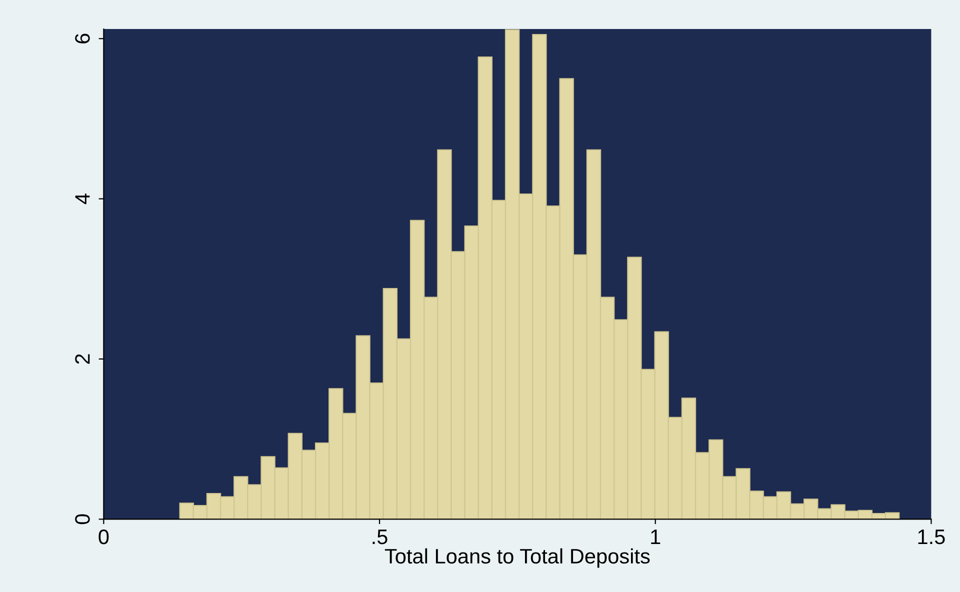  What do you see at coordinates (82, 199) in the screenshot?
I see `y-tick-label: 4` at bounding box center [82, 199].